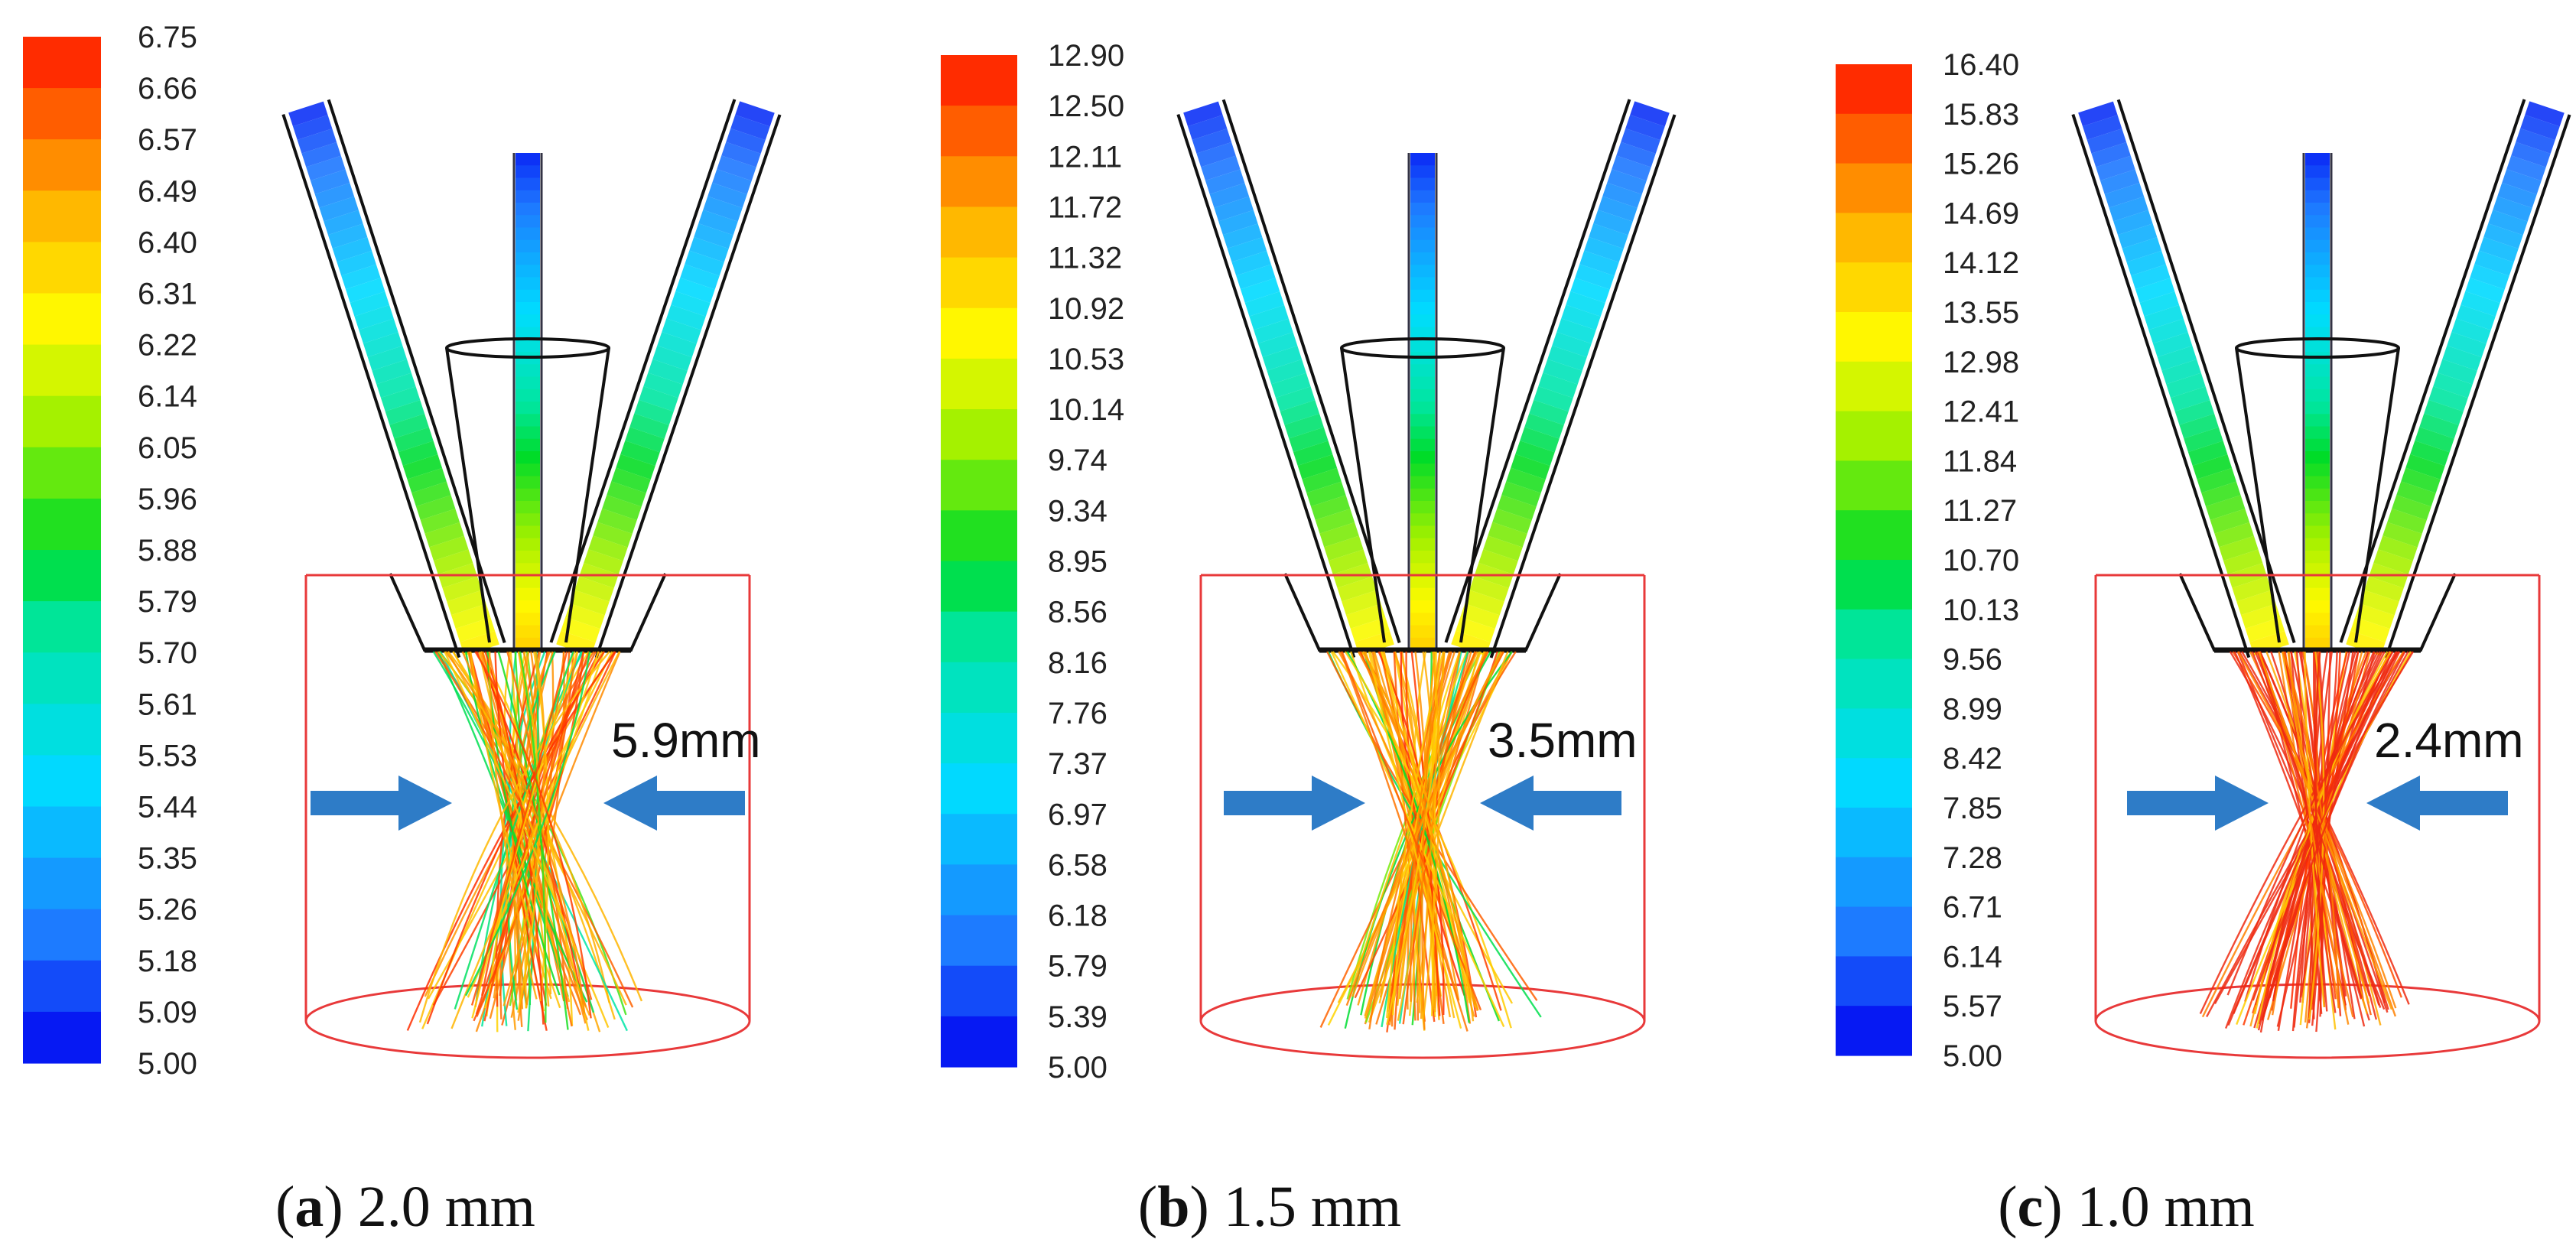 Image resolution: width=2576 pixels, height=1252 pixels. What do you see at coordinates (1077, 663) in the screenshot?
I see `panel-b-colorbar-tick: 8.16` at bounding box center [1077, 663].